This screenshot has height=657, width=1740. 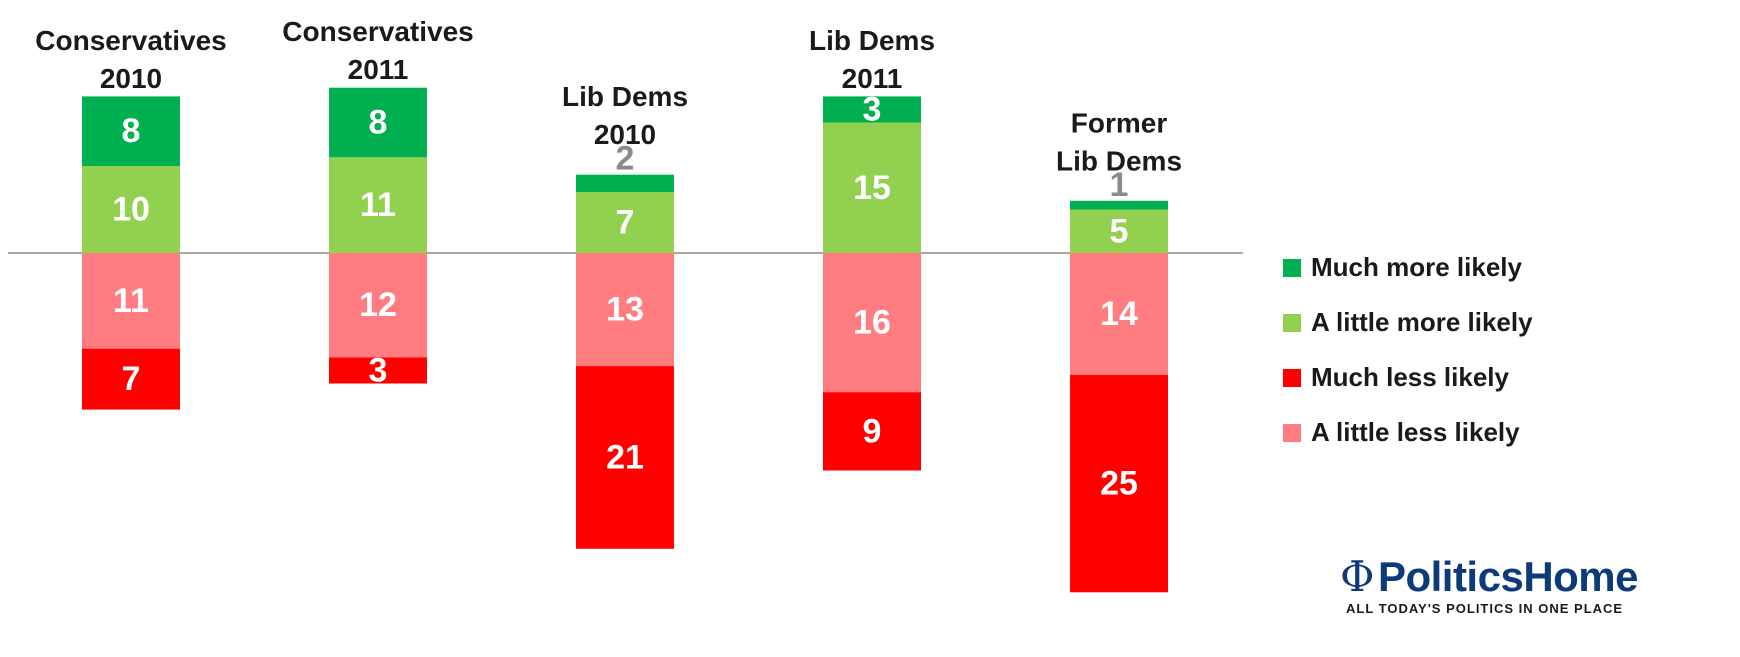 I want to click on data-label: 14, so click(x=1119, y=314).